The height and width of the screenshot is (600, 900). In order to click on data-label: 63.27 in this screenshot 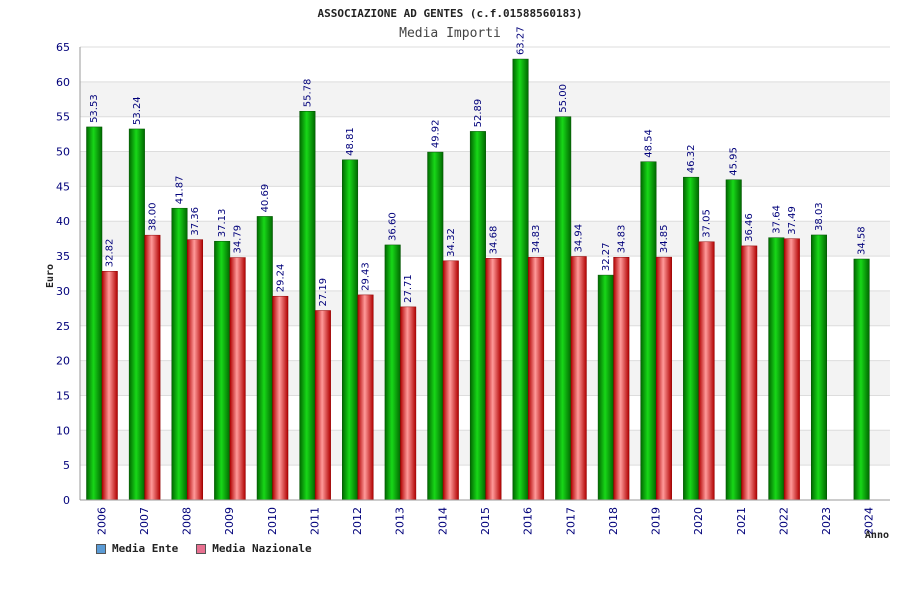, I will do `click(521, 40)`.